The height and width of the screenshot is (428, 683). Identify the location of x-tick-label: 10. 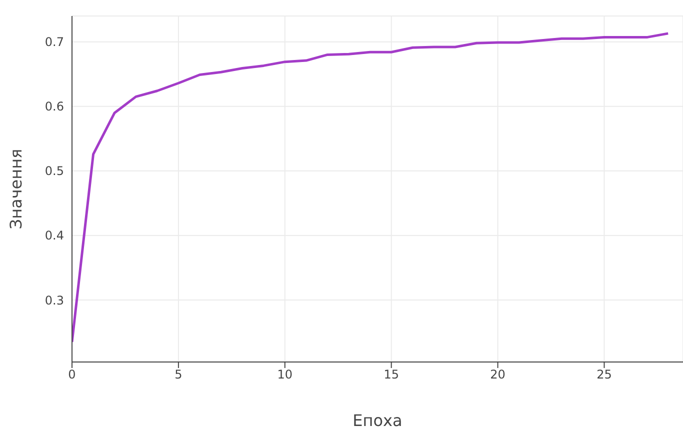
(285, 375).